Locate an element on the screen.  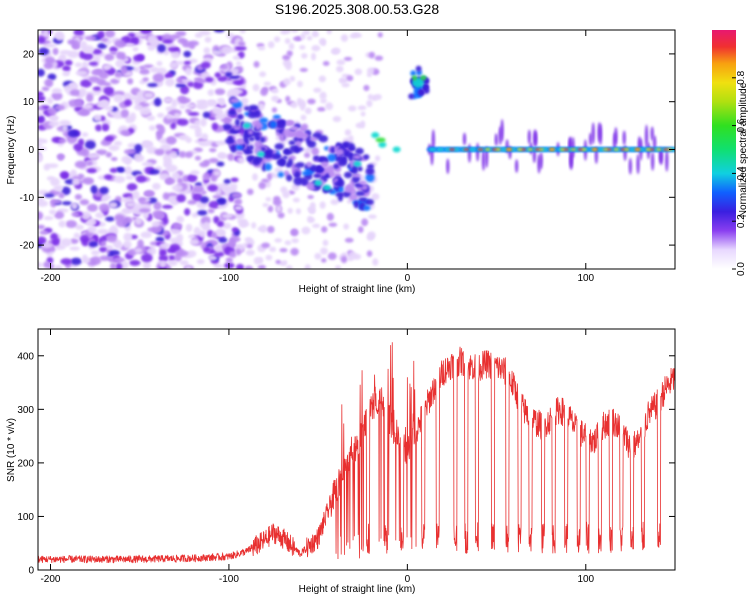
spectrogram-y-tick-label: 10 is located at coordinates (29, 102).